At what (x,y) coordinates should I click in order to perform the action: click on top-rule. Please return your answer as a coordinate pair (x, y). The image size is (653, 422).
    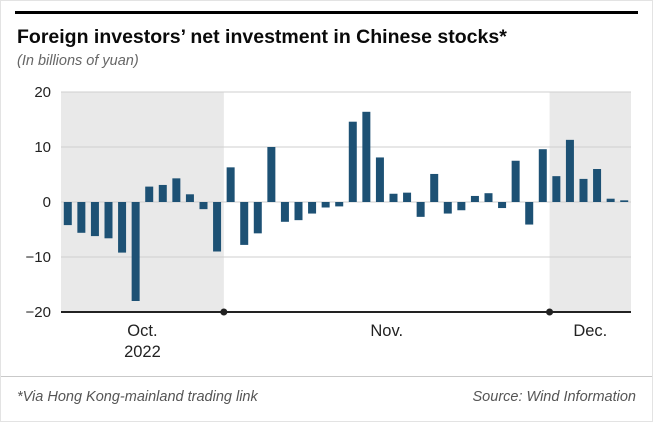
    Looking at the image, I should click on (326, 12).